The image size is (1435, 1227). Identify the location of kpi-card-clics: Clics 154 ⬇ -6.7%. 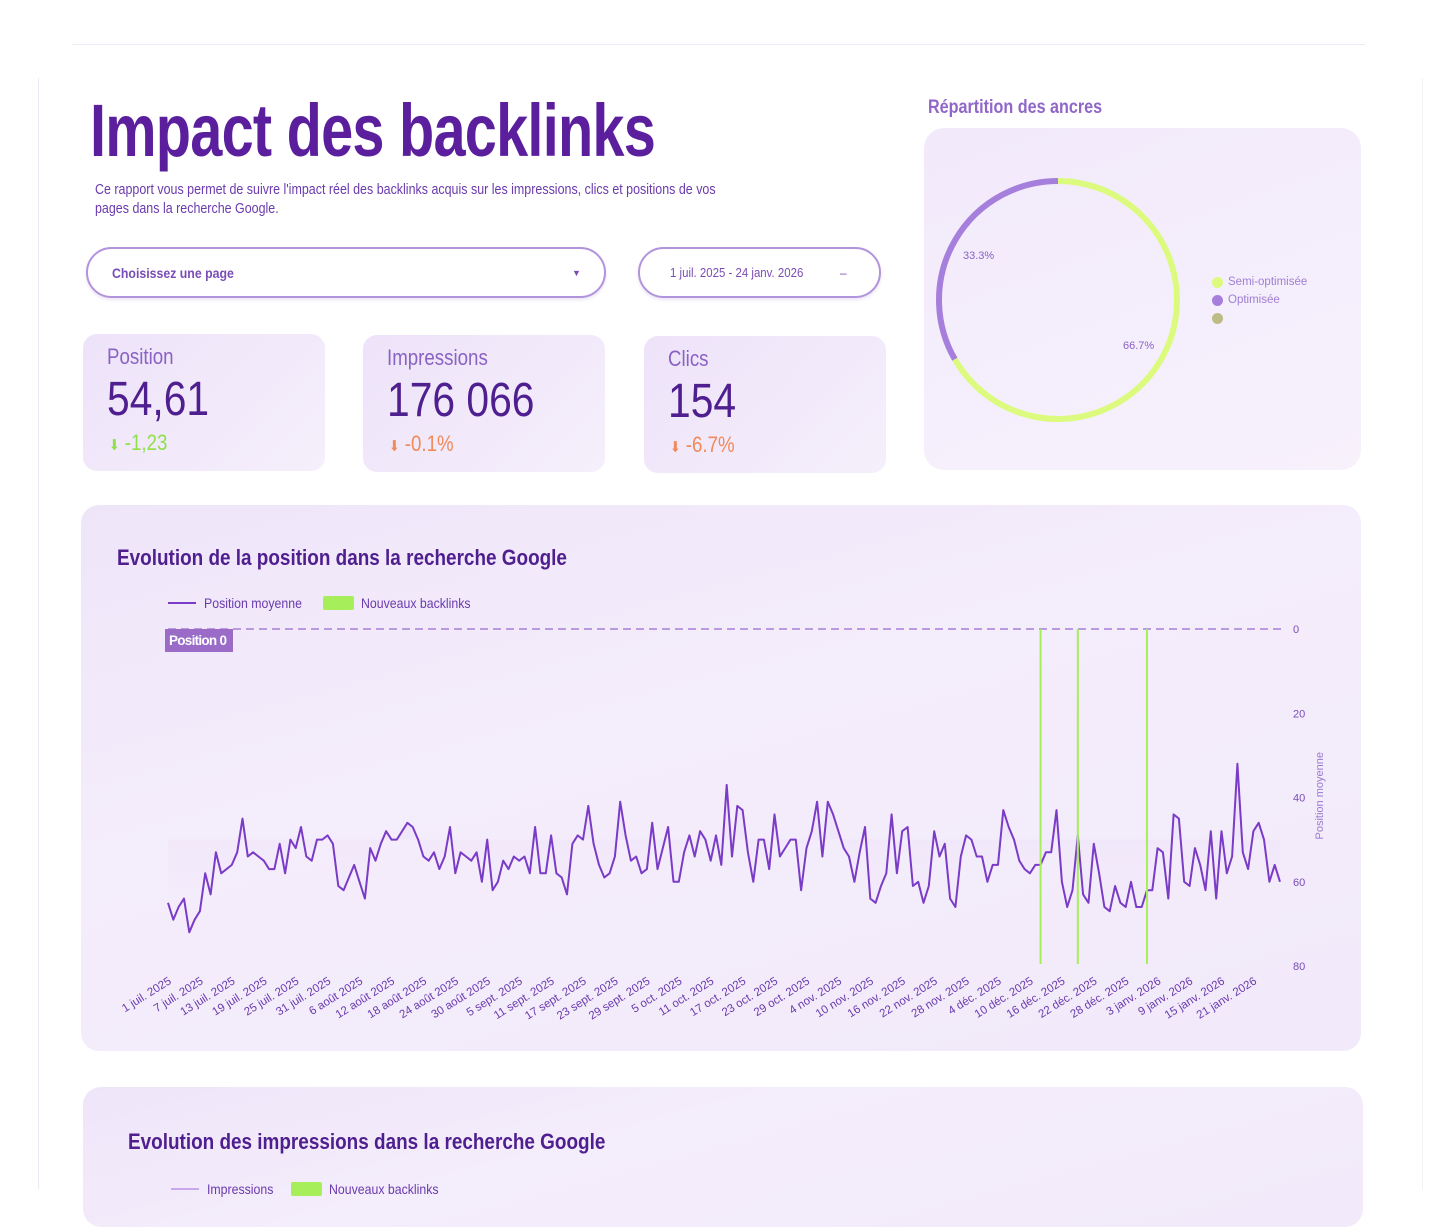
(765, 404).